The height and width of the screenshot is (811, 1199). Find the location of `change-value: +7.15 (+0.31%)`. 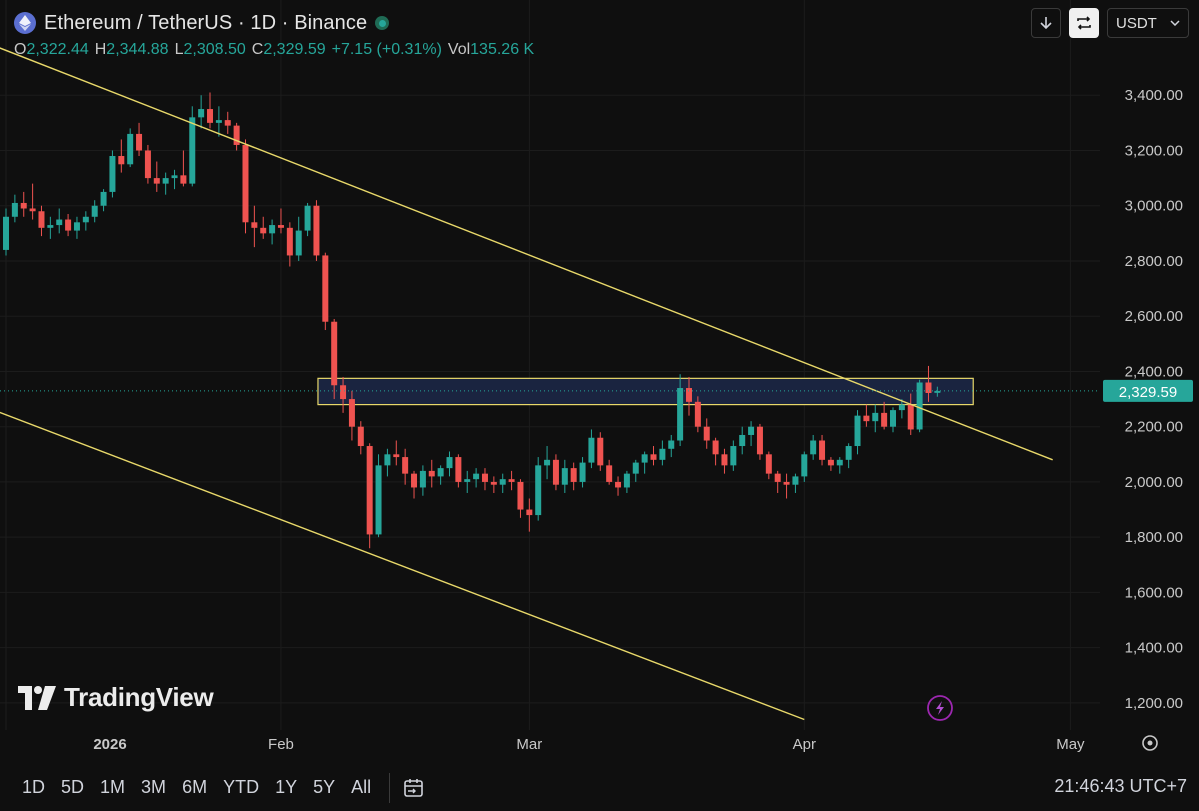

change-value: +7.15 (+0.31%) is located at coordinates (386, 49).